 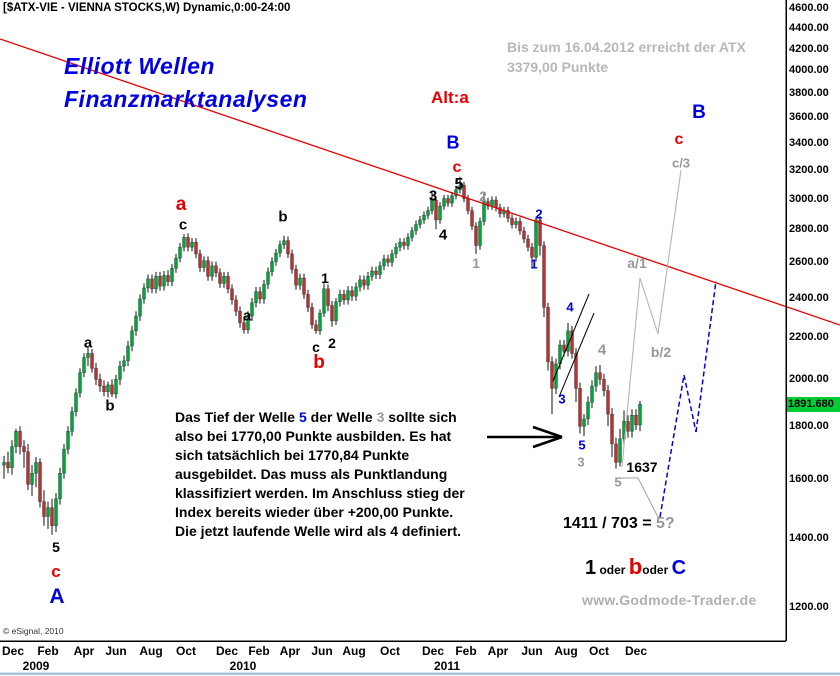 What do you see at coordinates (88, 343) in the screenshot?
I see `wave-label-a: a` at bounding box center [88, 343].